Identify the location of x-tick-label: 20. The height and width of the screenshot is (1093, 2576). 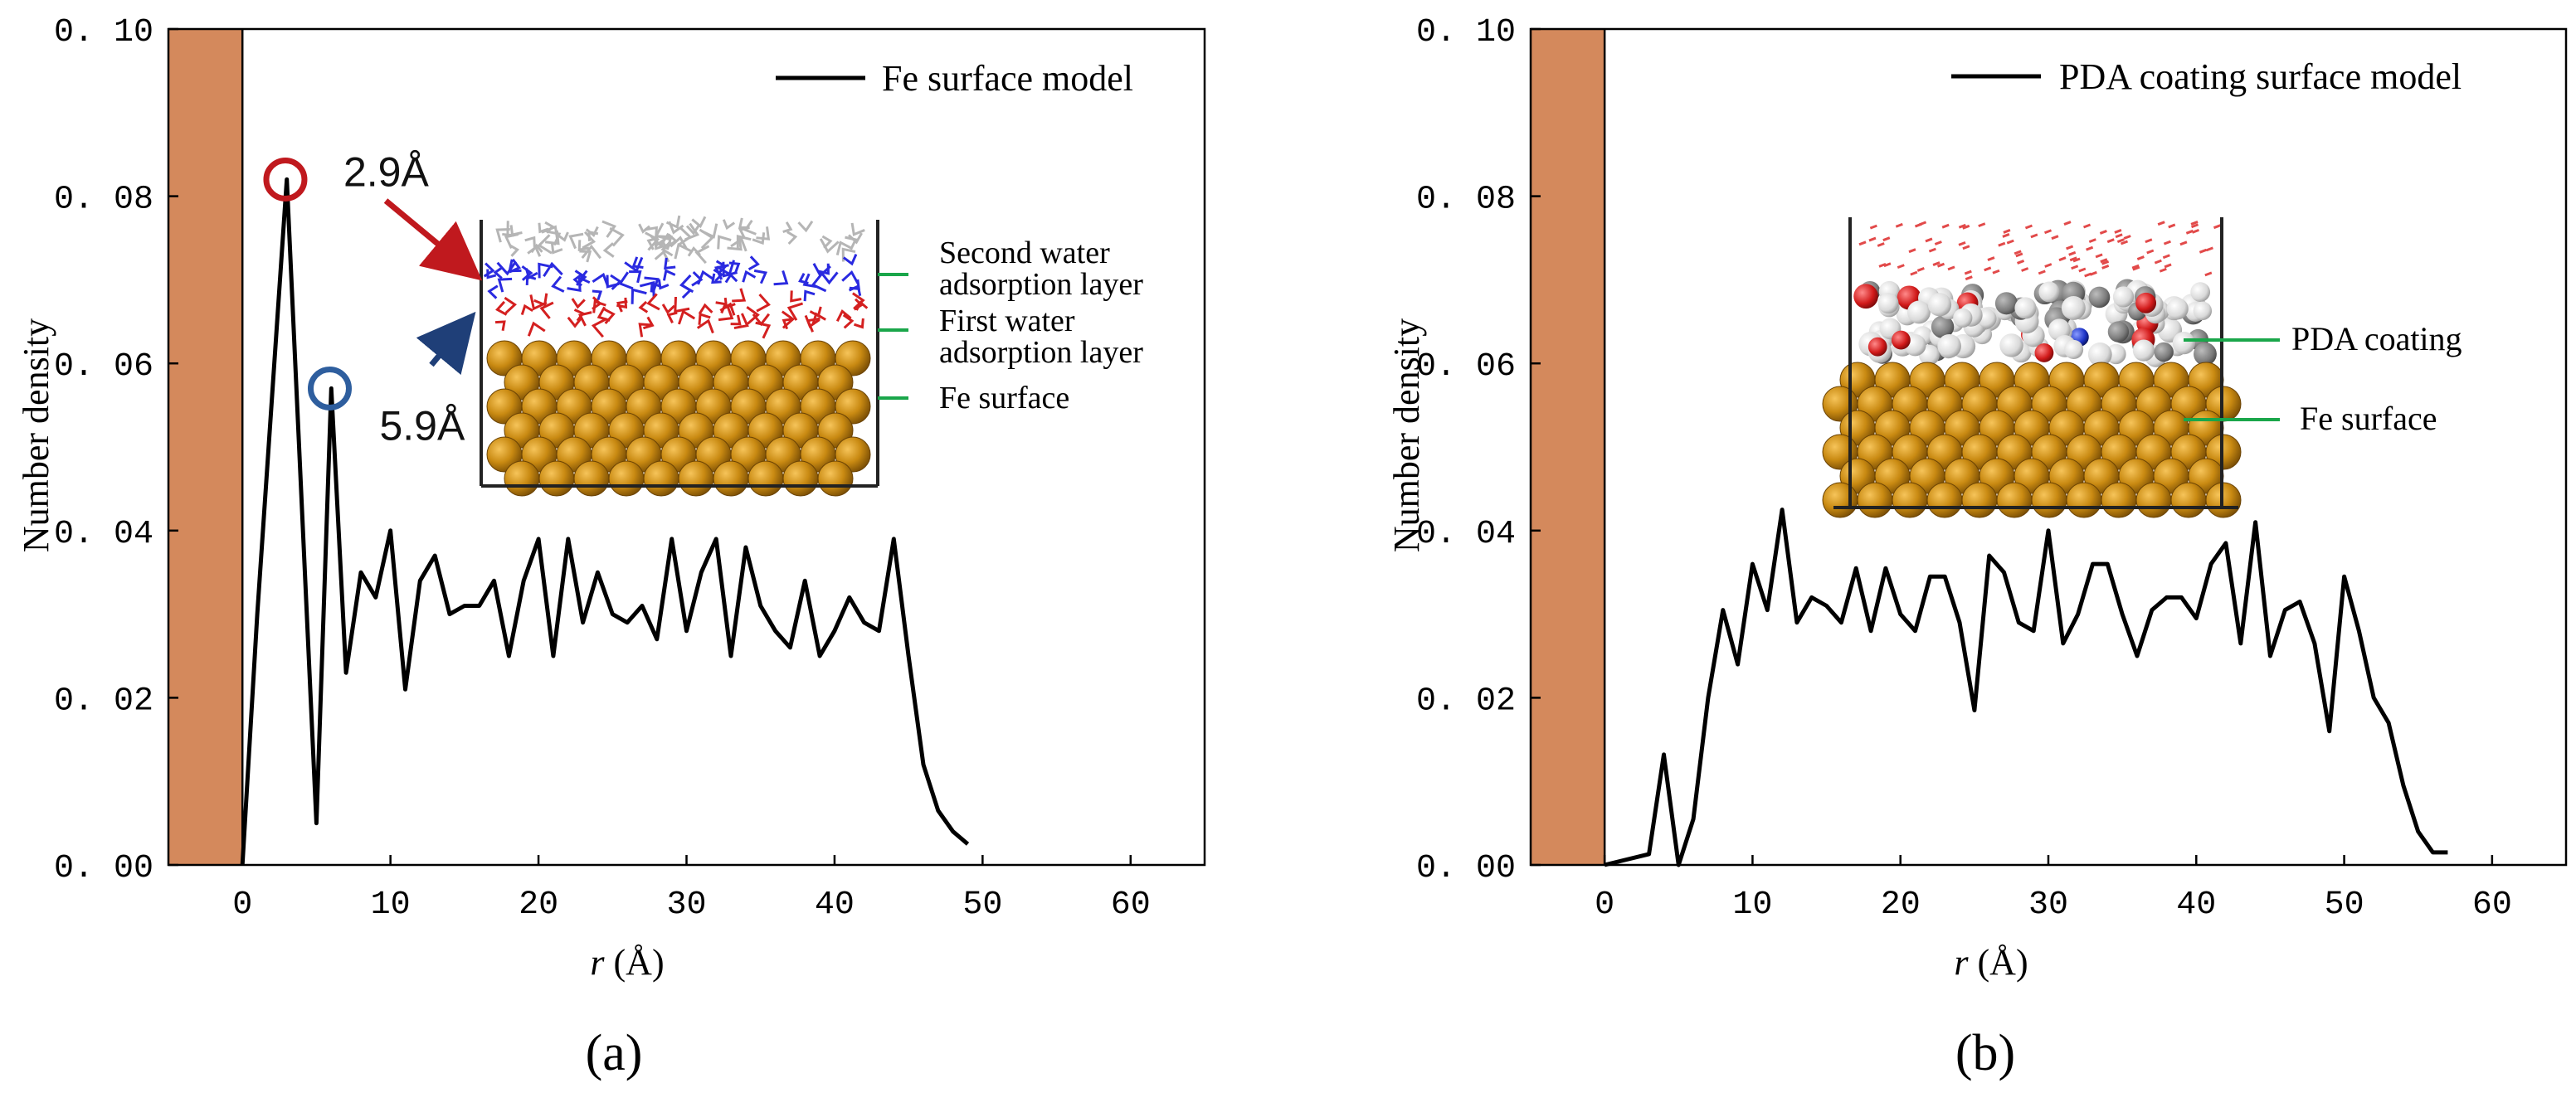
(538, 906).